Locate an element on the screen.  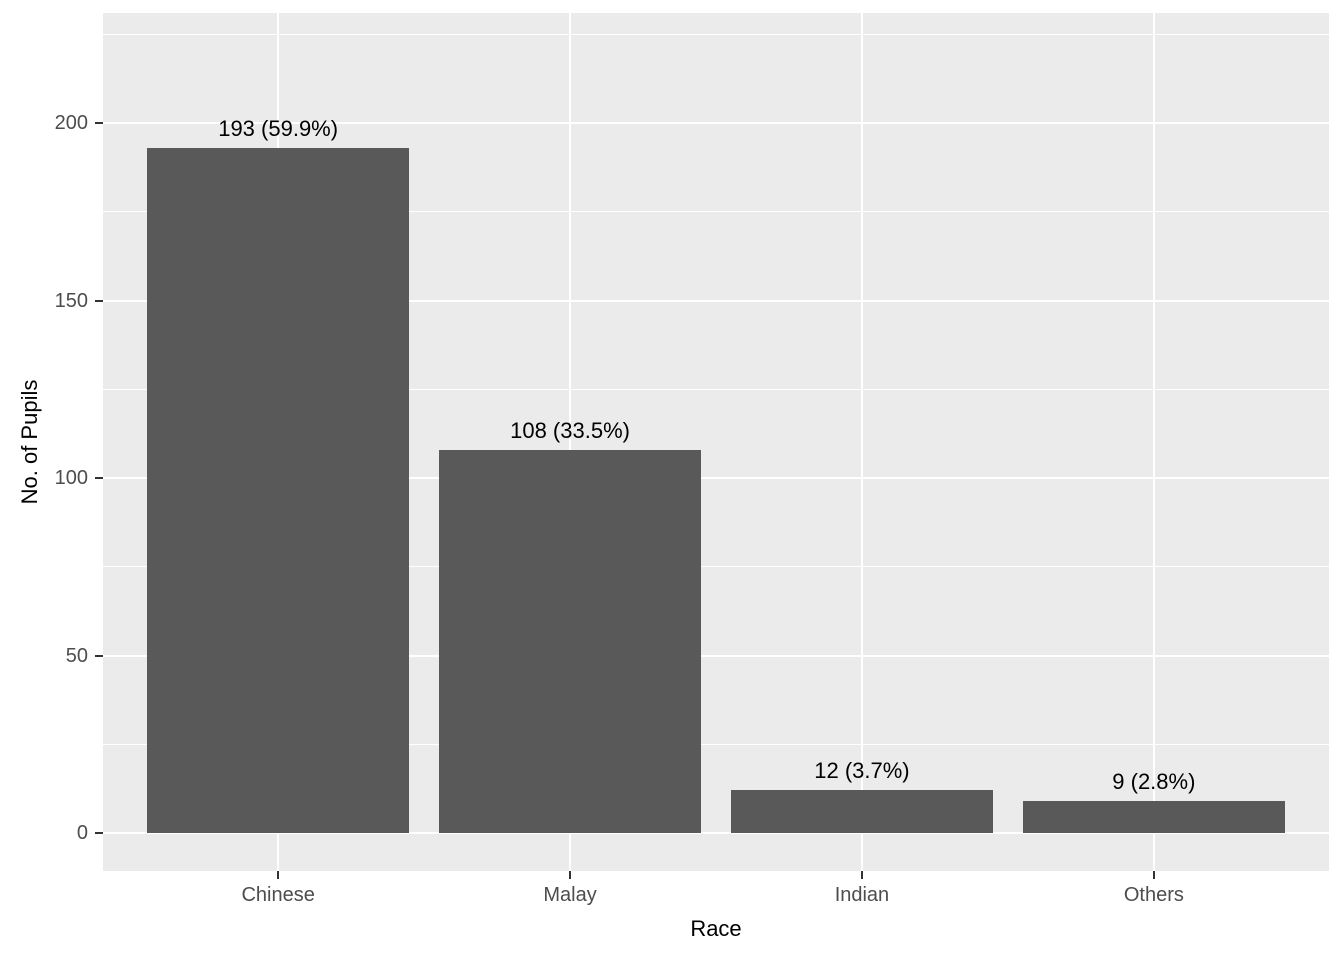
bar-value-label: 193 (59.9%) is located at coordinates (278, 128).